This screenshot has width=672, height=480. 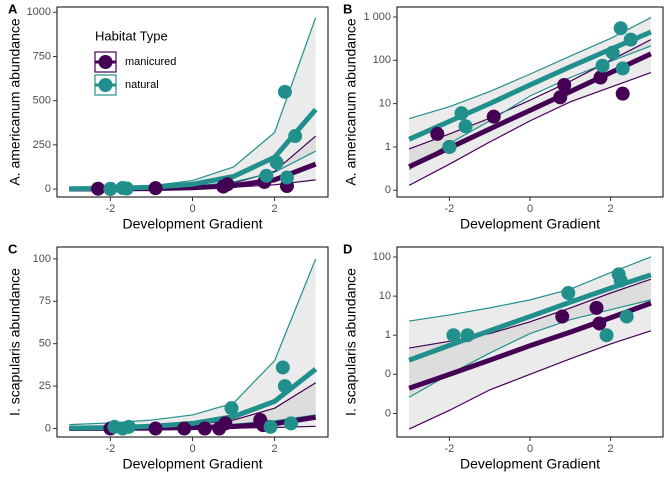 What do you see at coordinates (131, 35) in the screenshot?
I see `legend-title: Habitat Type` at bounding box center [131, 35].